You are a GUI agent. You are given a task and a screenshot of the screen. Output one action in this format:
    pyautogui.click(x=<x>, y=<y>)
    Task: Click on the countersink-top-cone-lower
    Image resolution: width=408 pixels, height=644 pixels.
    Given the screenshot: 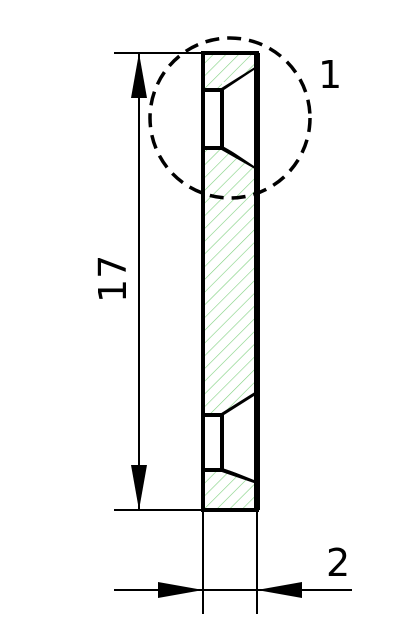 What is the action you would take?
    pyautogui.click(x=239, y=158)
    